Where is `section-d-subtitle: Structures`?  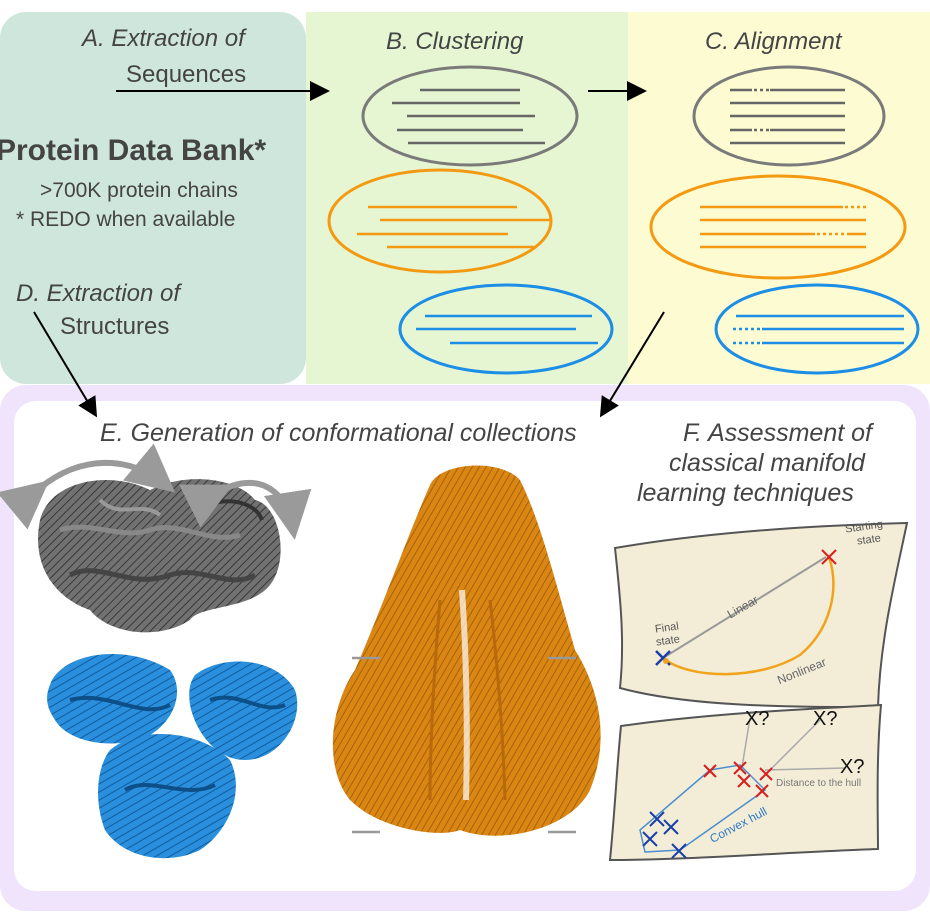 section-d-subtitle: Structures is located at coordinates (115, 326).